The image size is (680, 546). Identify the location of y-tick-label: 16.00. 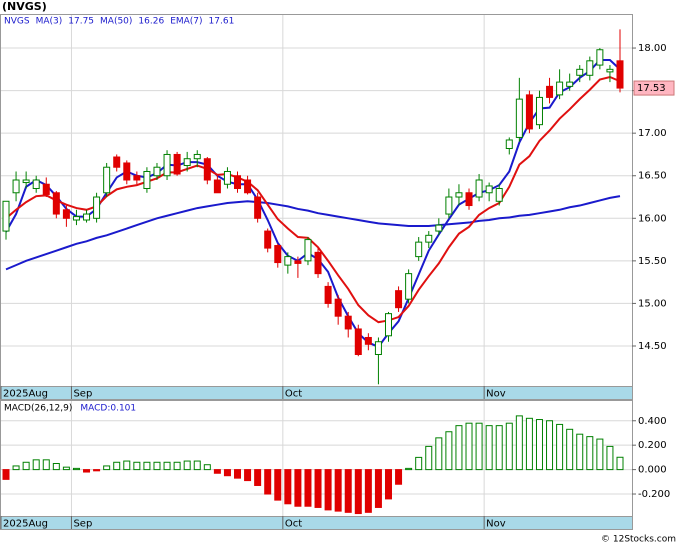
(652, 218).